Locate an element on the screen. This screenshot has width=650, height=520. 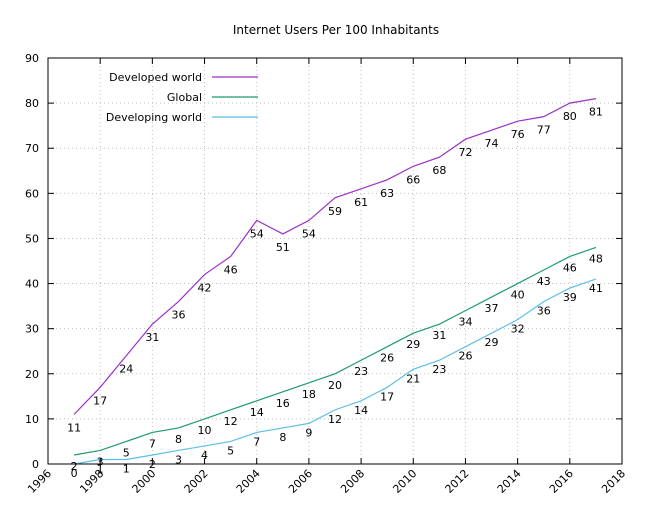
x-tick-label: 1996 is located at coordinates (39, 481).